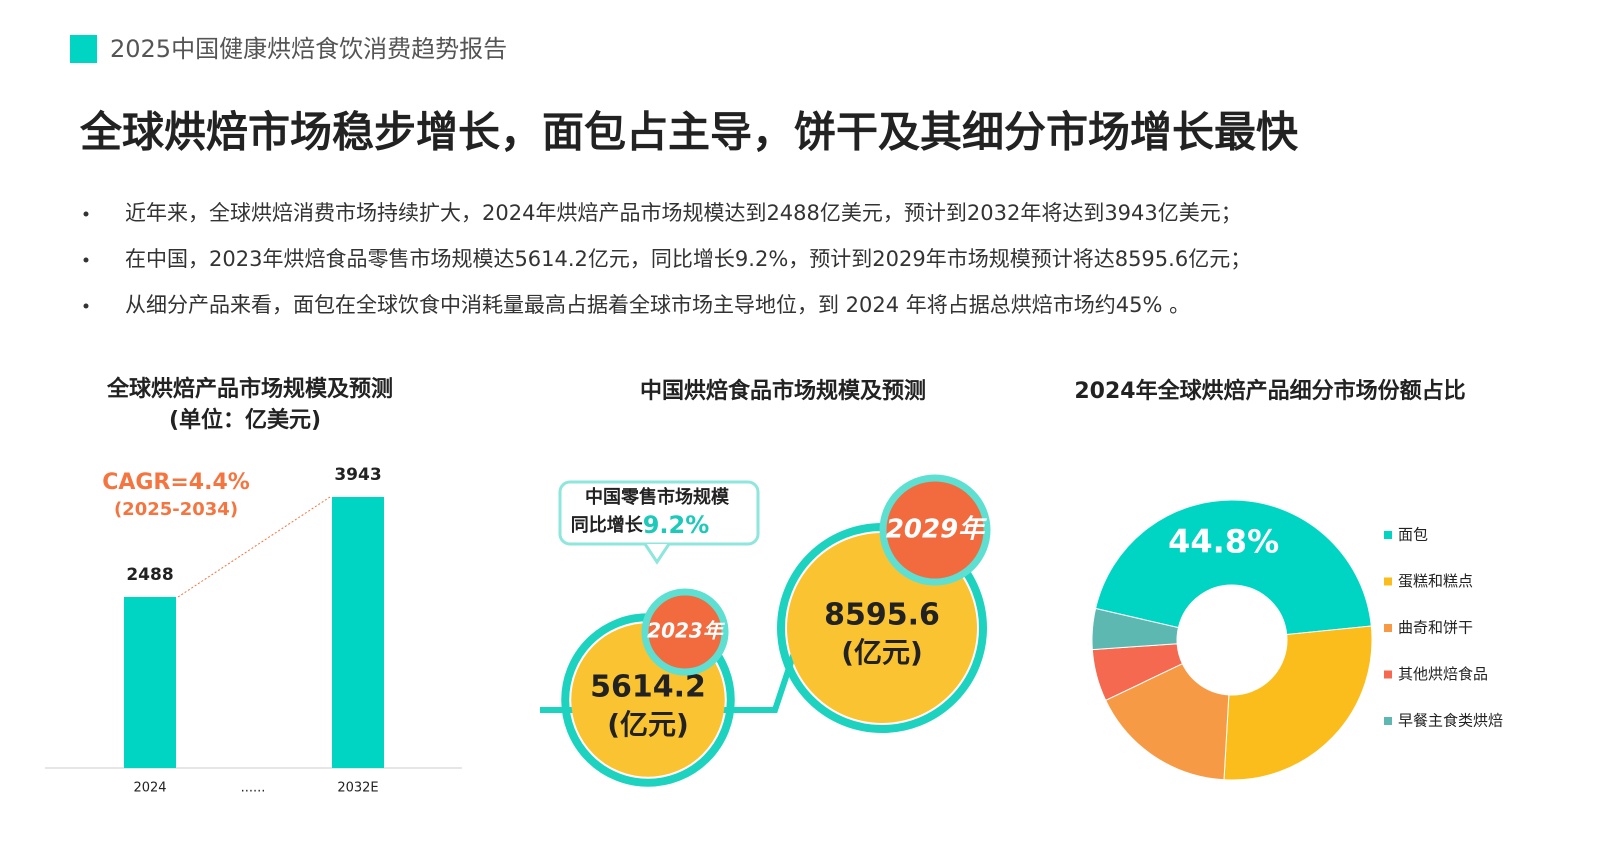  I want to click on callout-label: 同比增长, so click(607, 525).